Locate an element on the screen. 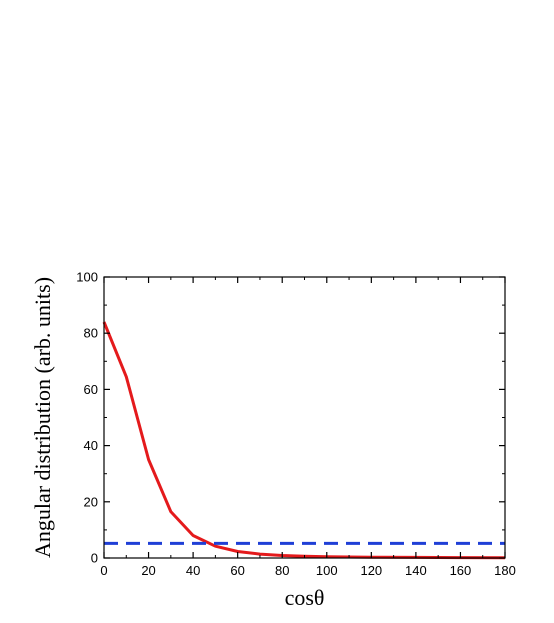  x-tick-label: 160 is located at coordinates (461, 570).